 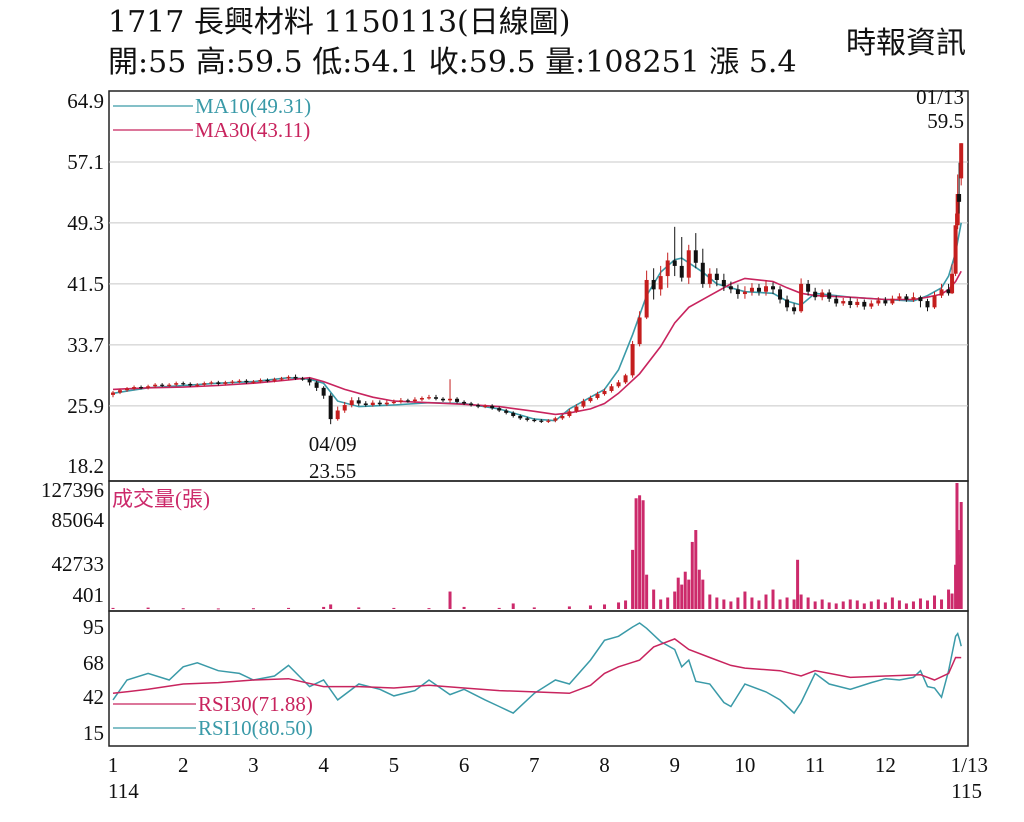 What do you see at coordinates (72, 490) in the screenshot?
I see `volume-y-tick: 127396` at bounding box center [72, 490].